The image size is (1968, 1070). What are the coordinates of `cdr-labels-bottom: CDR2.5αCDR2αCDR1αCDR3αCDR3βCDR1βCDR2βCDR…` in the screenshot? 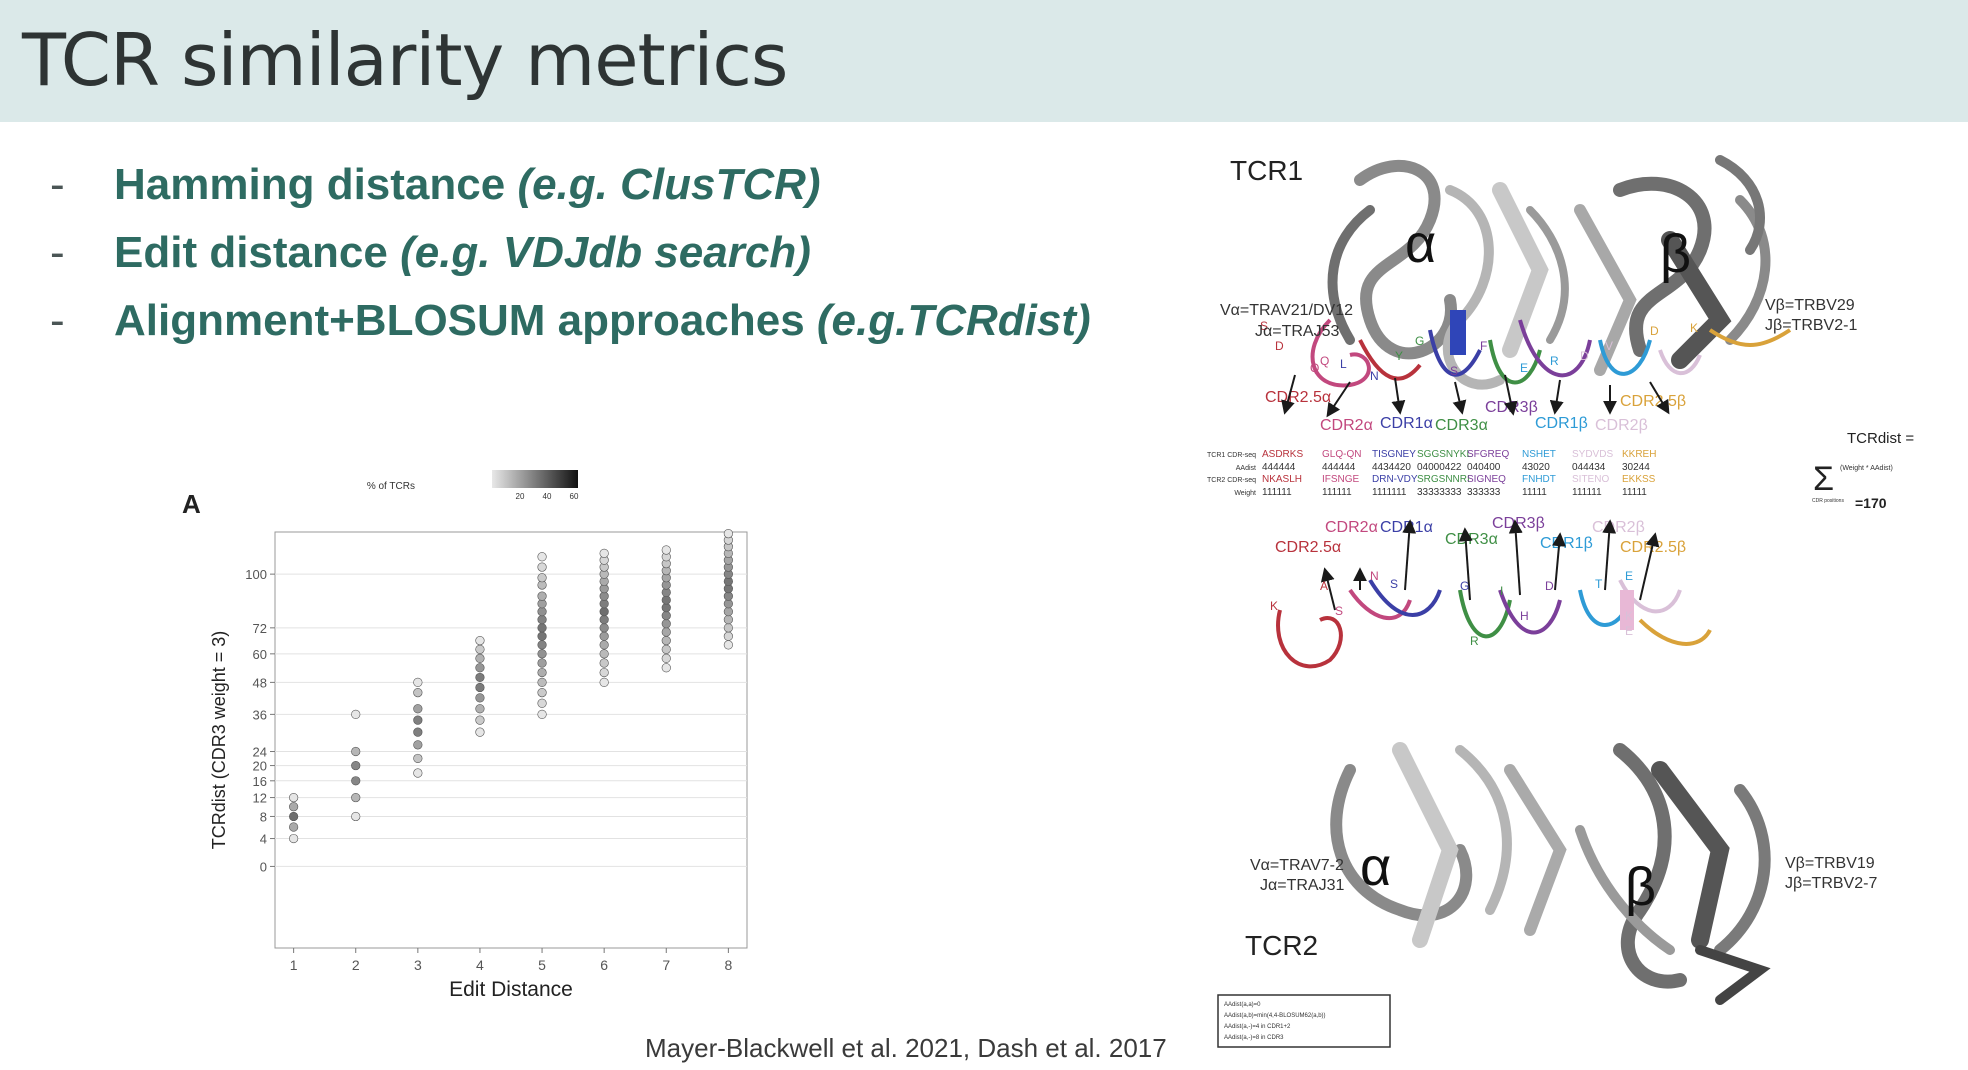 It's located at (1480, 535).